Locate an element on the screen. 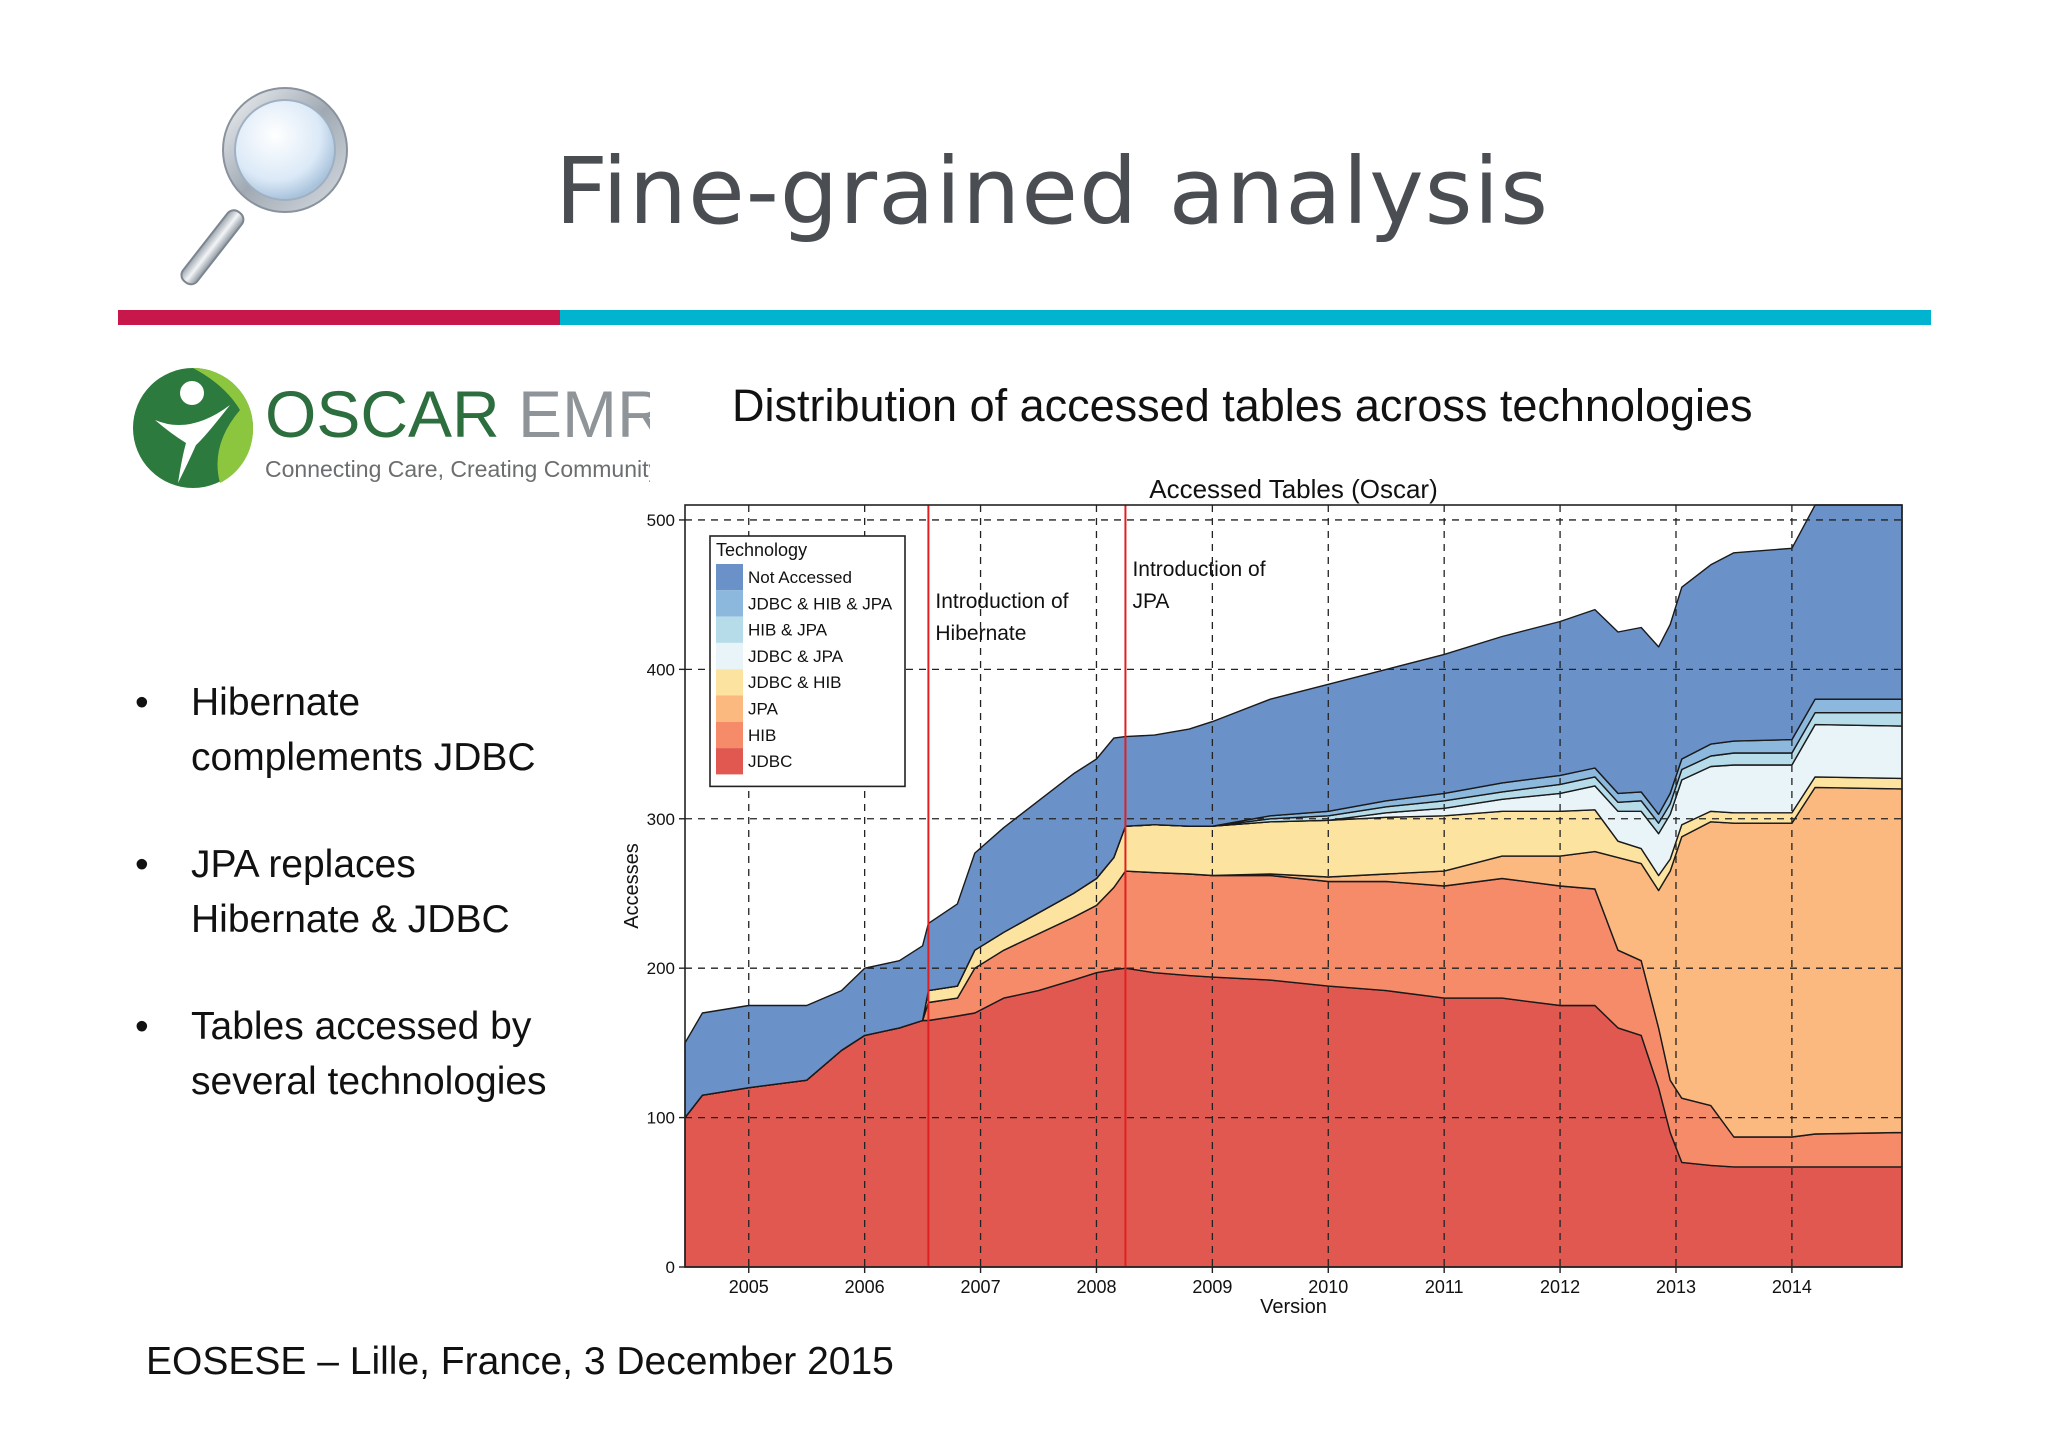  annotation-text: JPA is located at coordinates (1150, 601).